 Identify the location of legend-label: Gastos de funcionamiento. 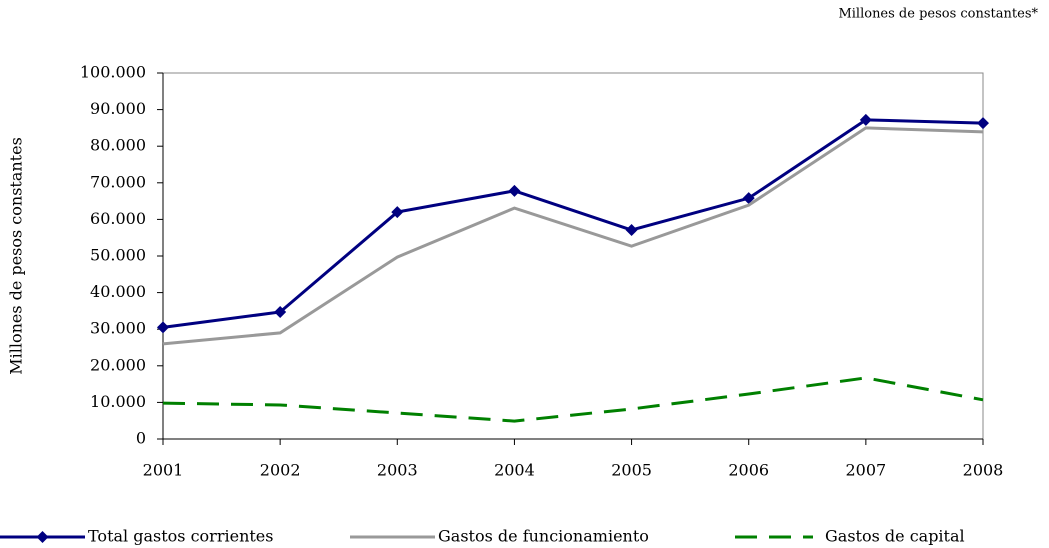
(543, 536).